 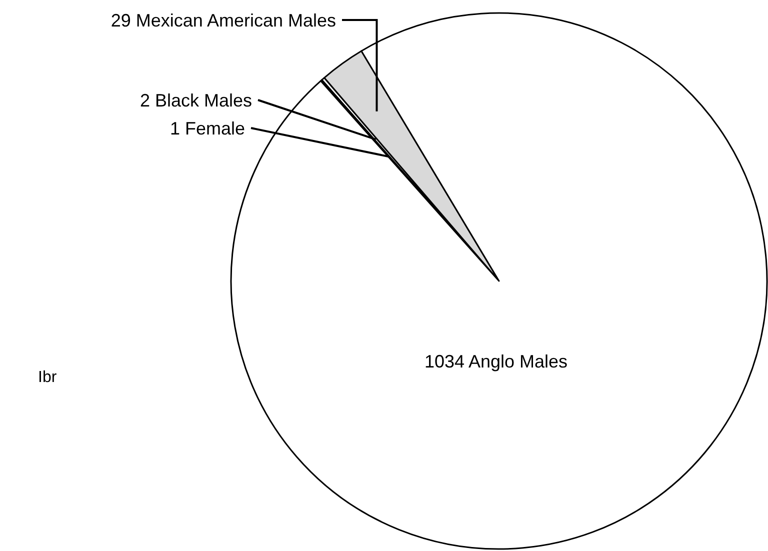 I want to click on slice-label: 1 Female, so click(x=207, y=128).